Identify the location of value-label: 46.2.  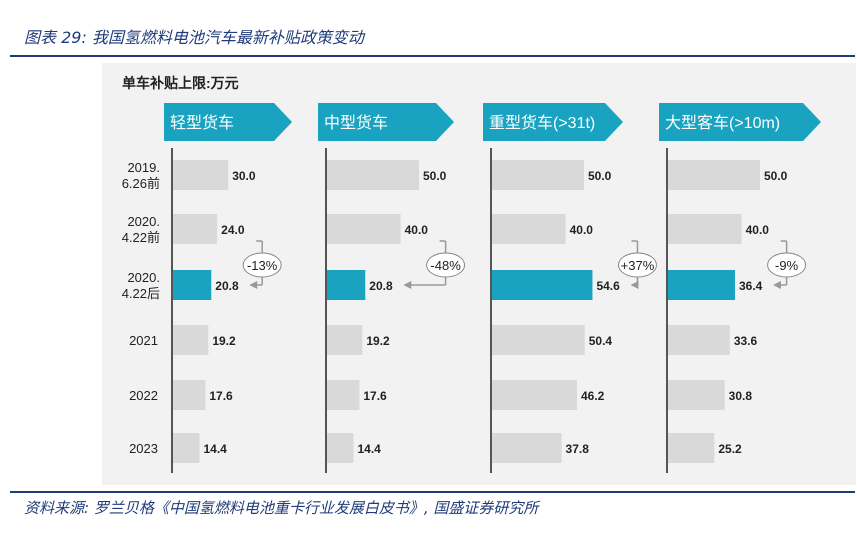
(593, 396).